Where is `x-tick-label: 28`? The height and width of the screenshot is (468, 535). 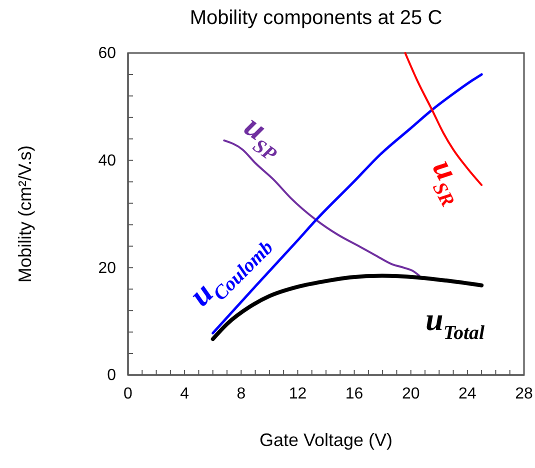
x-tick-label: 28 is located at coordinates (524, 393).